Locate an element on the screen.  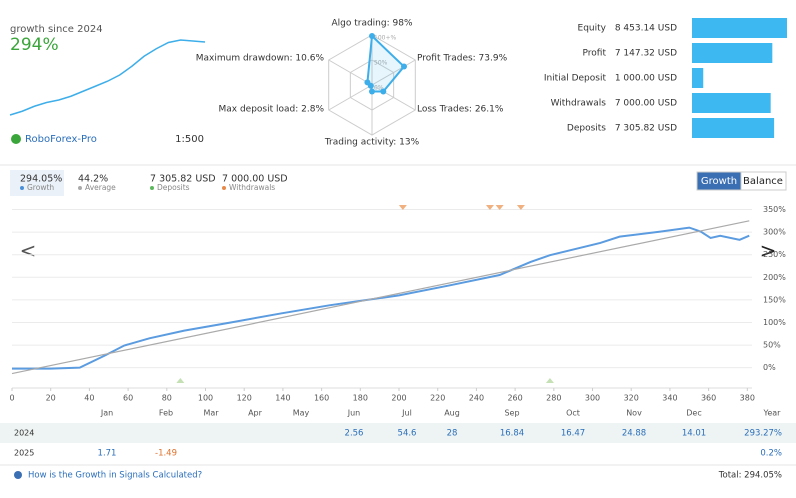
radar-label: Algo trading: 98% is located at coordinates (371, 24).